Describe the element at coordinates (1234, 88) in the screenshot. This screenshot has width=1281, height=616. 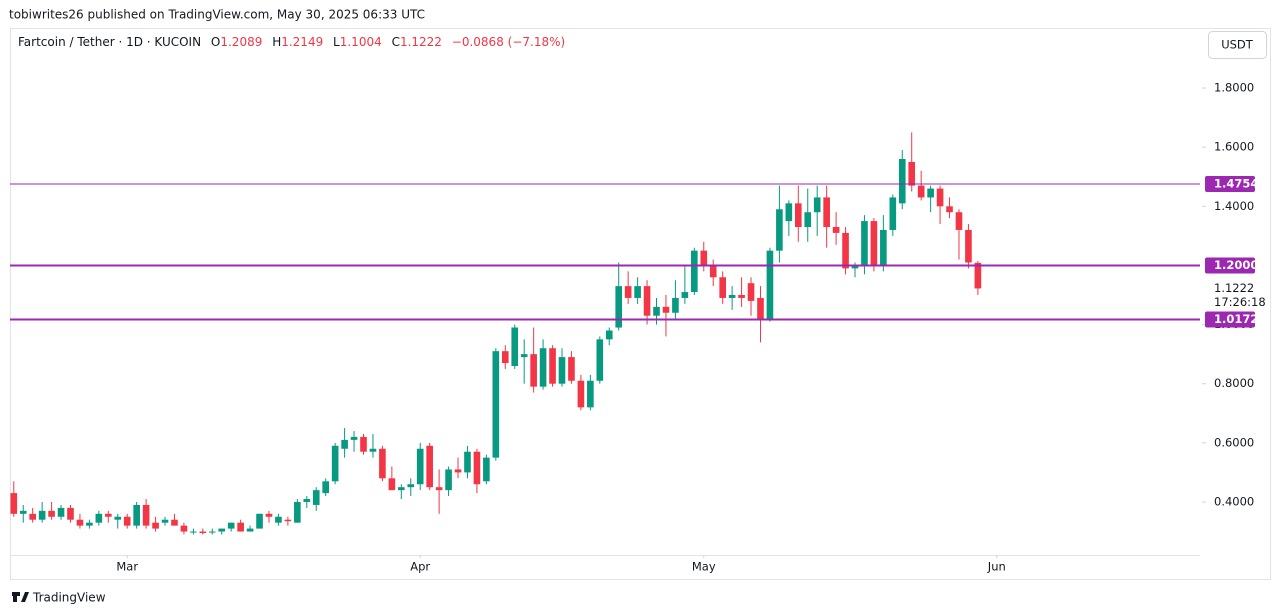
I see `y-tick-label: 1.8000` at that location.